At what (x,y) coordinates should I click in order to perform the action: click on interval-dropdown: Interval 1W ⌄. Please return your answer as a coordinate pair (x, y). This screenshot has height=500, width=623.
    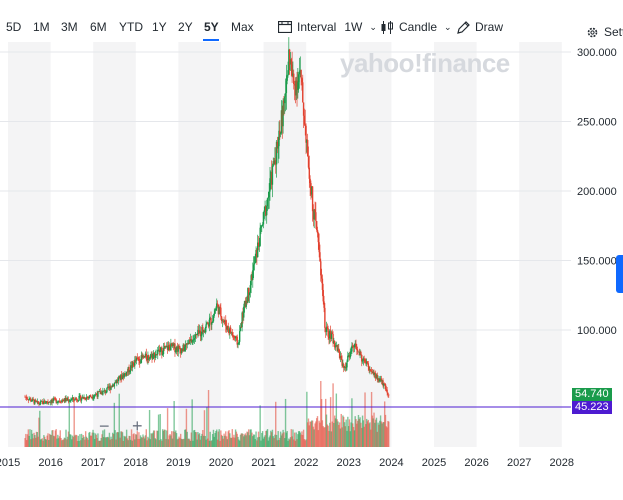
    Looking at the image, I should click on (327, 27).